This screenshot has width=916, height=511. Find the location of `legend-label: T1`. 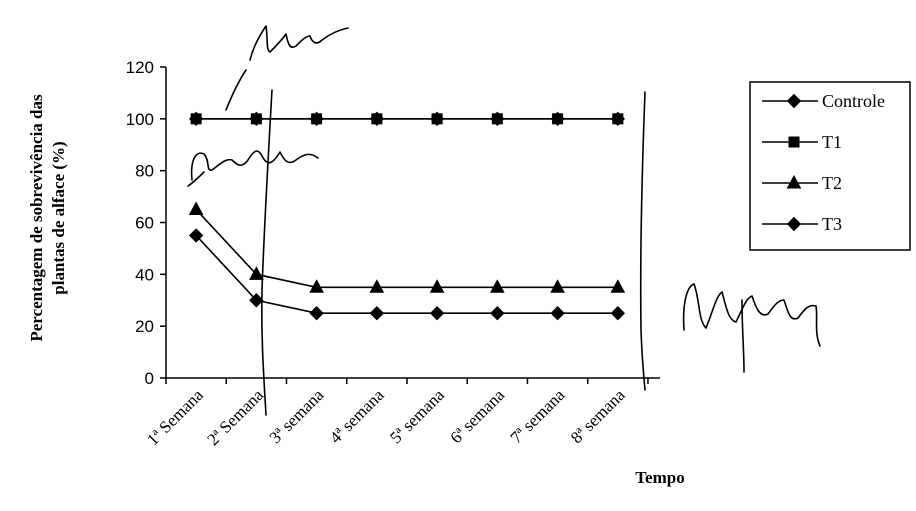

legend-label: T1 is located at coordinates (832, 142).